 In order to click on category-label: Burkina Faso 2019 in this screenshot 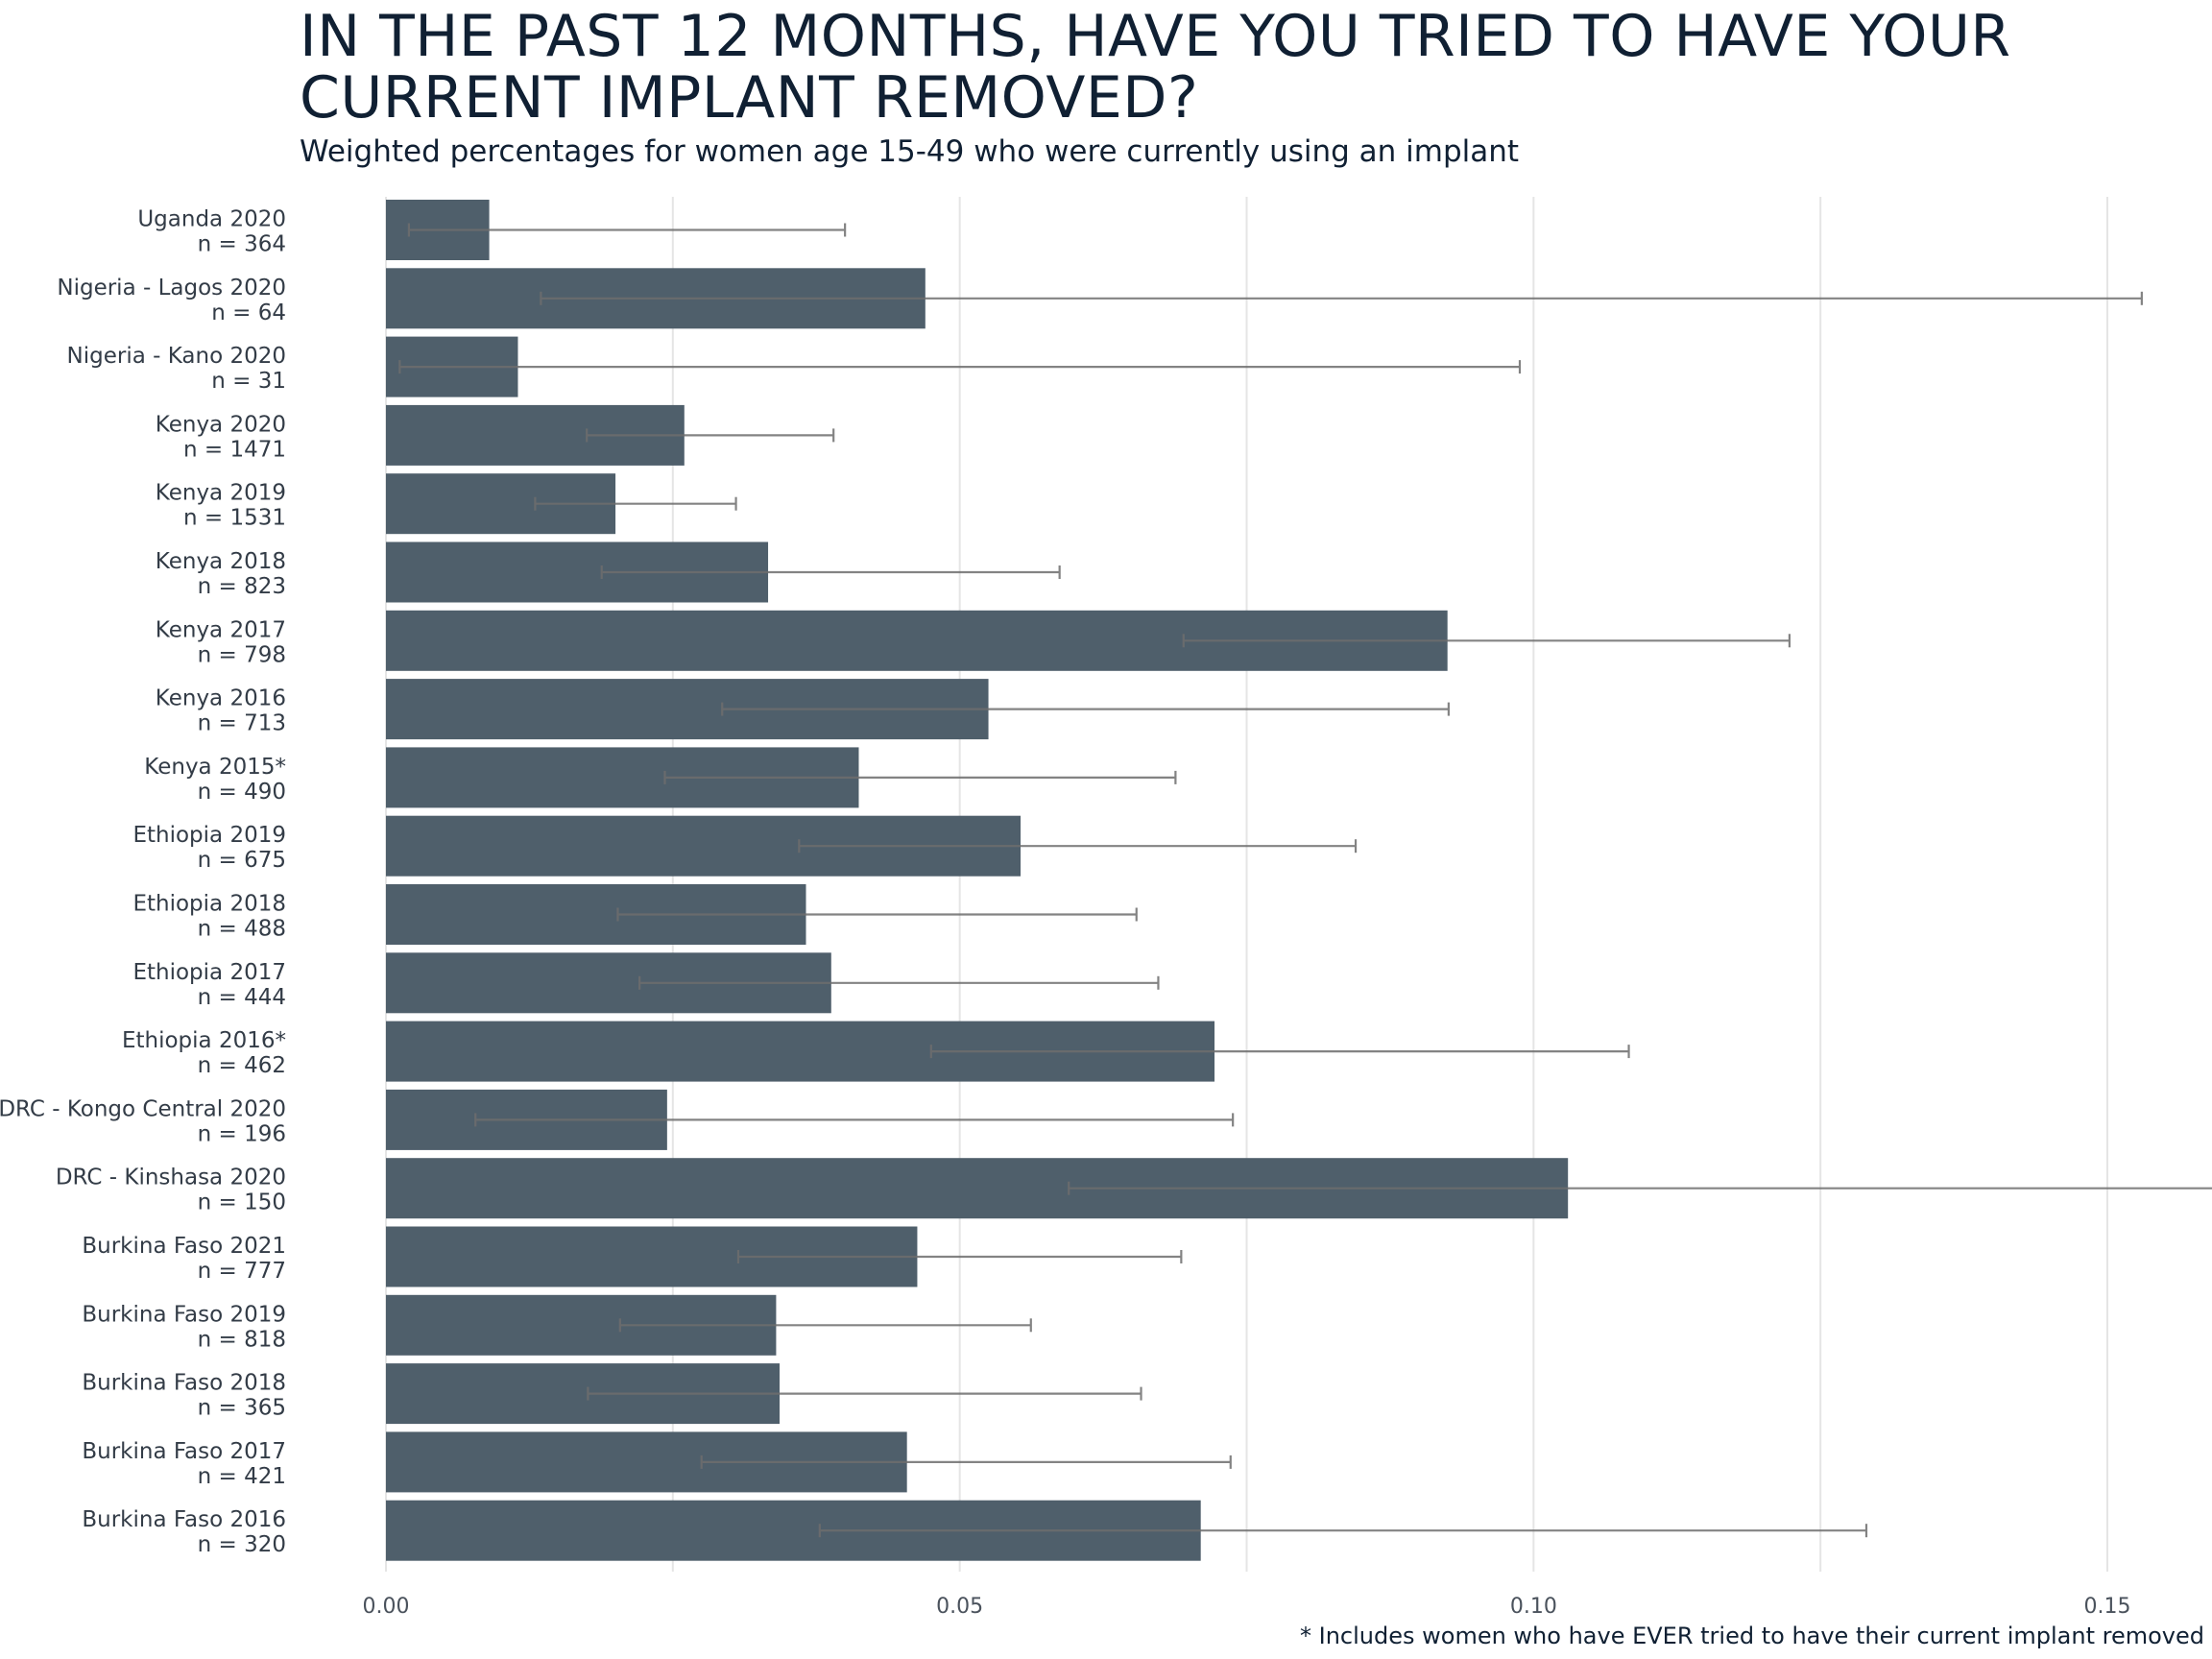, I will do `click(184, 1314)`.